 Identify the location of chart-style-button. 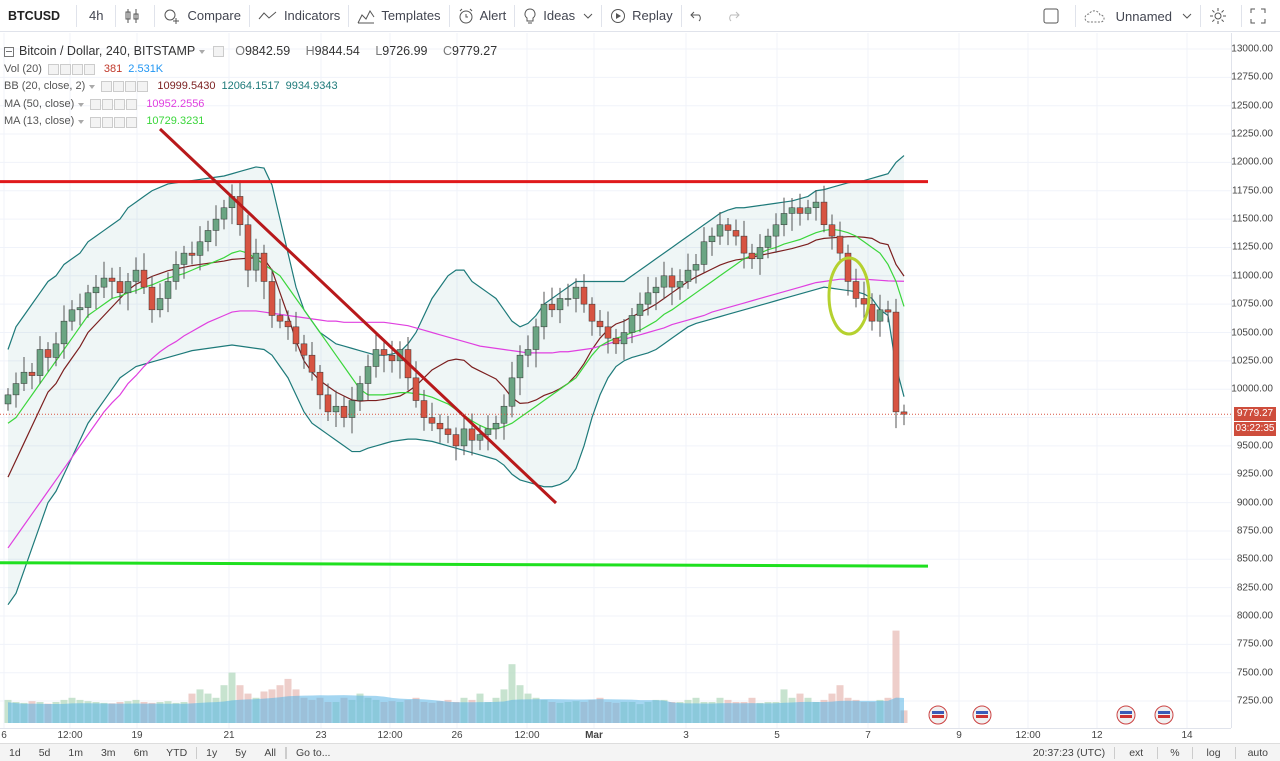
(135, 16).